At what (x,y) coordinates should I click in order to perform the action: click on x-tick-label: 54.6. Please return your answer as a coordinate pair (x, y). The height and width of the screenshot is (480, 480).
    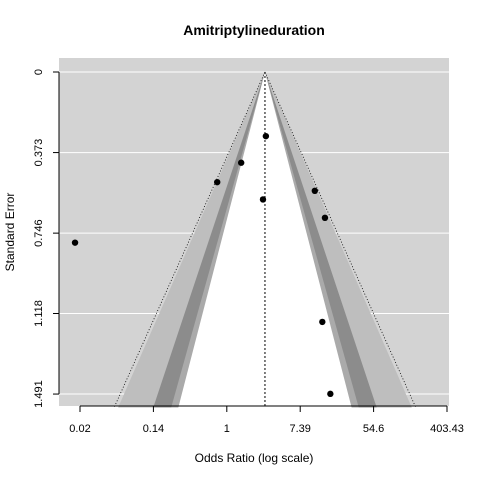
    Looking at the image, I should click on (373, 429).